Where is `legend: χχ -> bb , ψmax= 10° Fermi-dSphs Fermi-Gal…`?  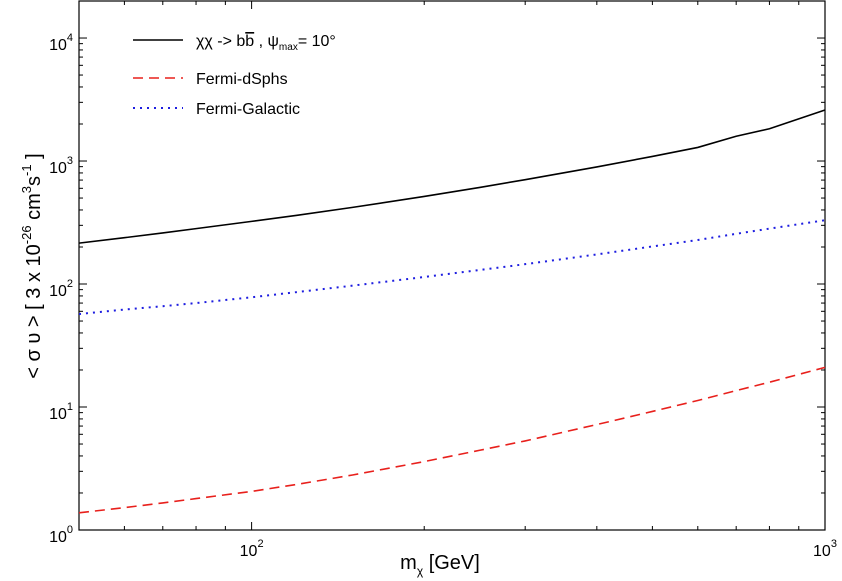 legend: χχ -> bb , ψmax= 10° Fermi-dSphs Fermi-Gal… is located at coordinates (234, 75).